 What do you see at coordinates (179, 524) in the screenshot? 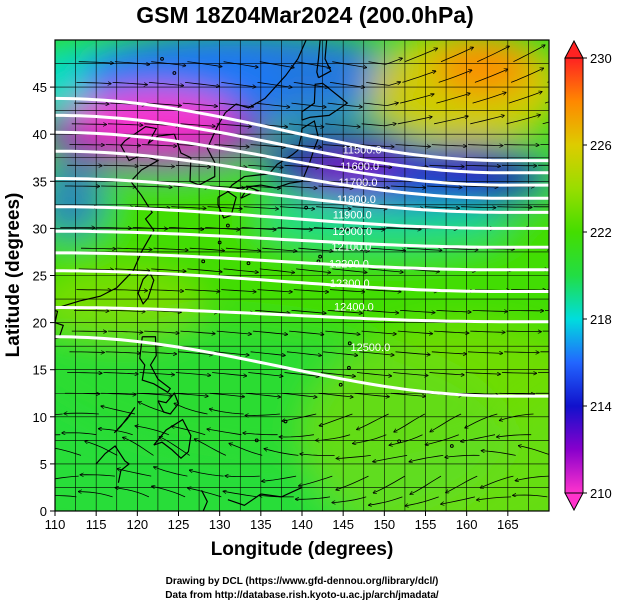
I see `x-tick-label: 125` at bounding box center [179, 524].